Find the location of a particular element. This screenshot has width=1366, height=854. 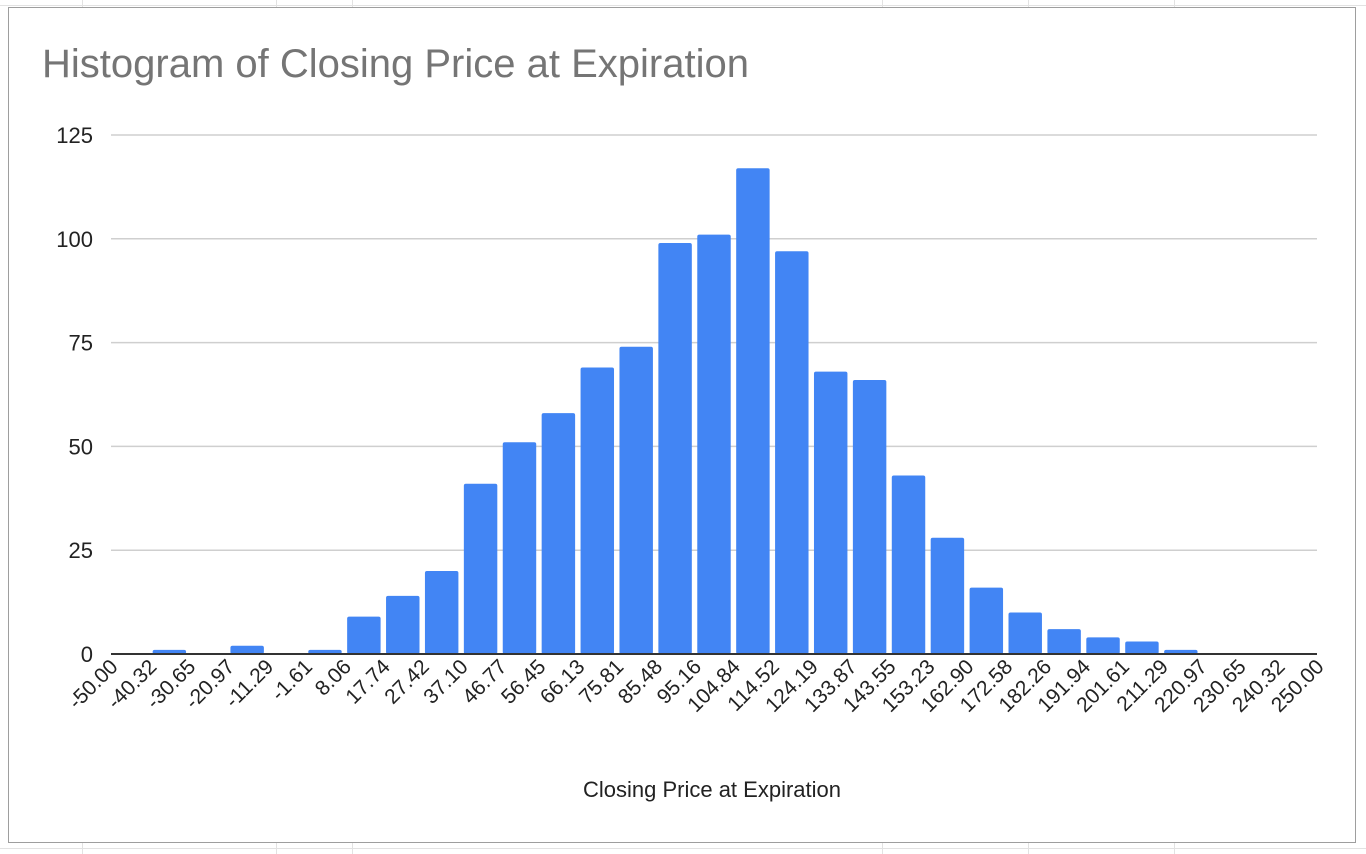

y-tick-label: 100 is located at coordinates (74, 239).